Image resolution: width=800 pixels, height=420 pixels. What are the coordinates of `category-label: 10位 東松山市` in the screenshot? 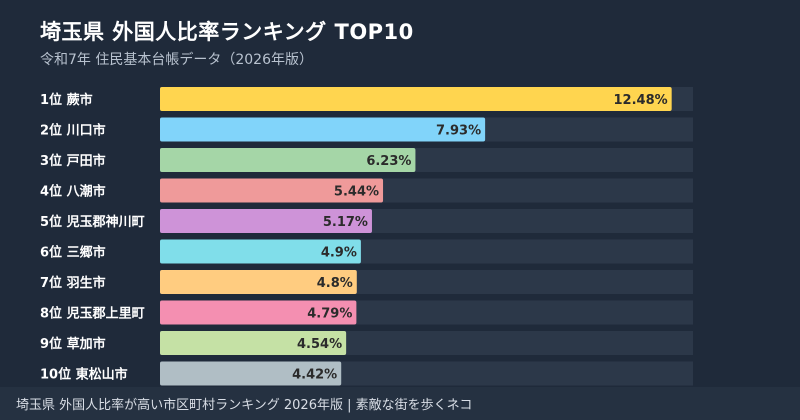 It's located at (84, 375).